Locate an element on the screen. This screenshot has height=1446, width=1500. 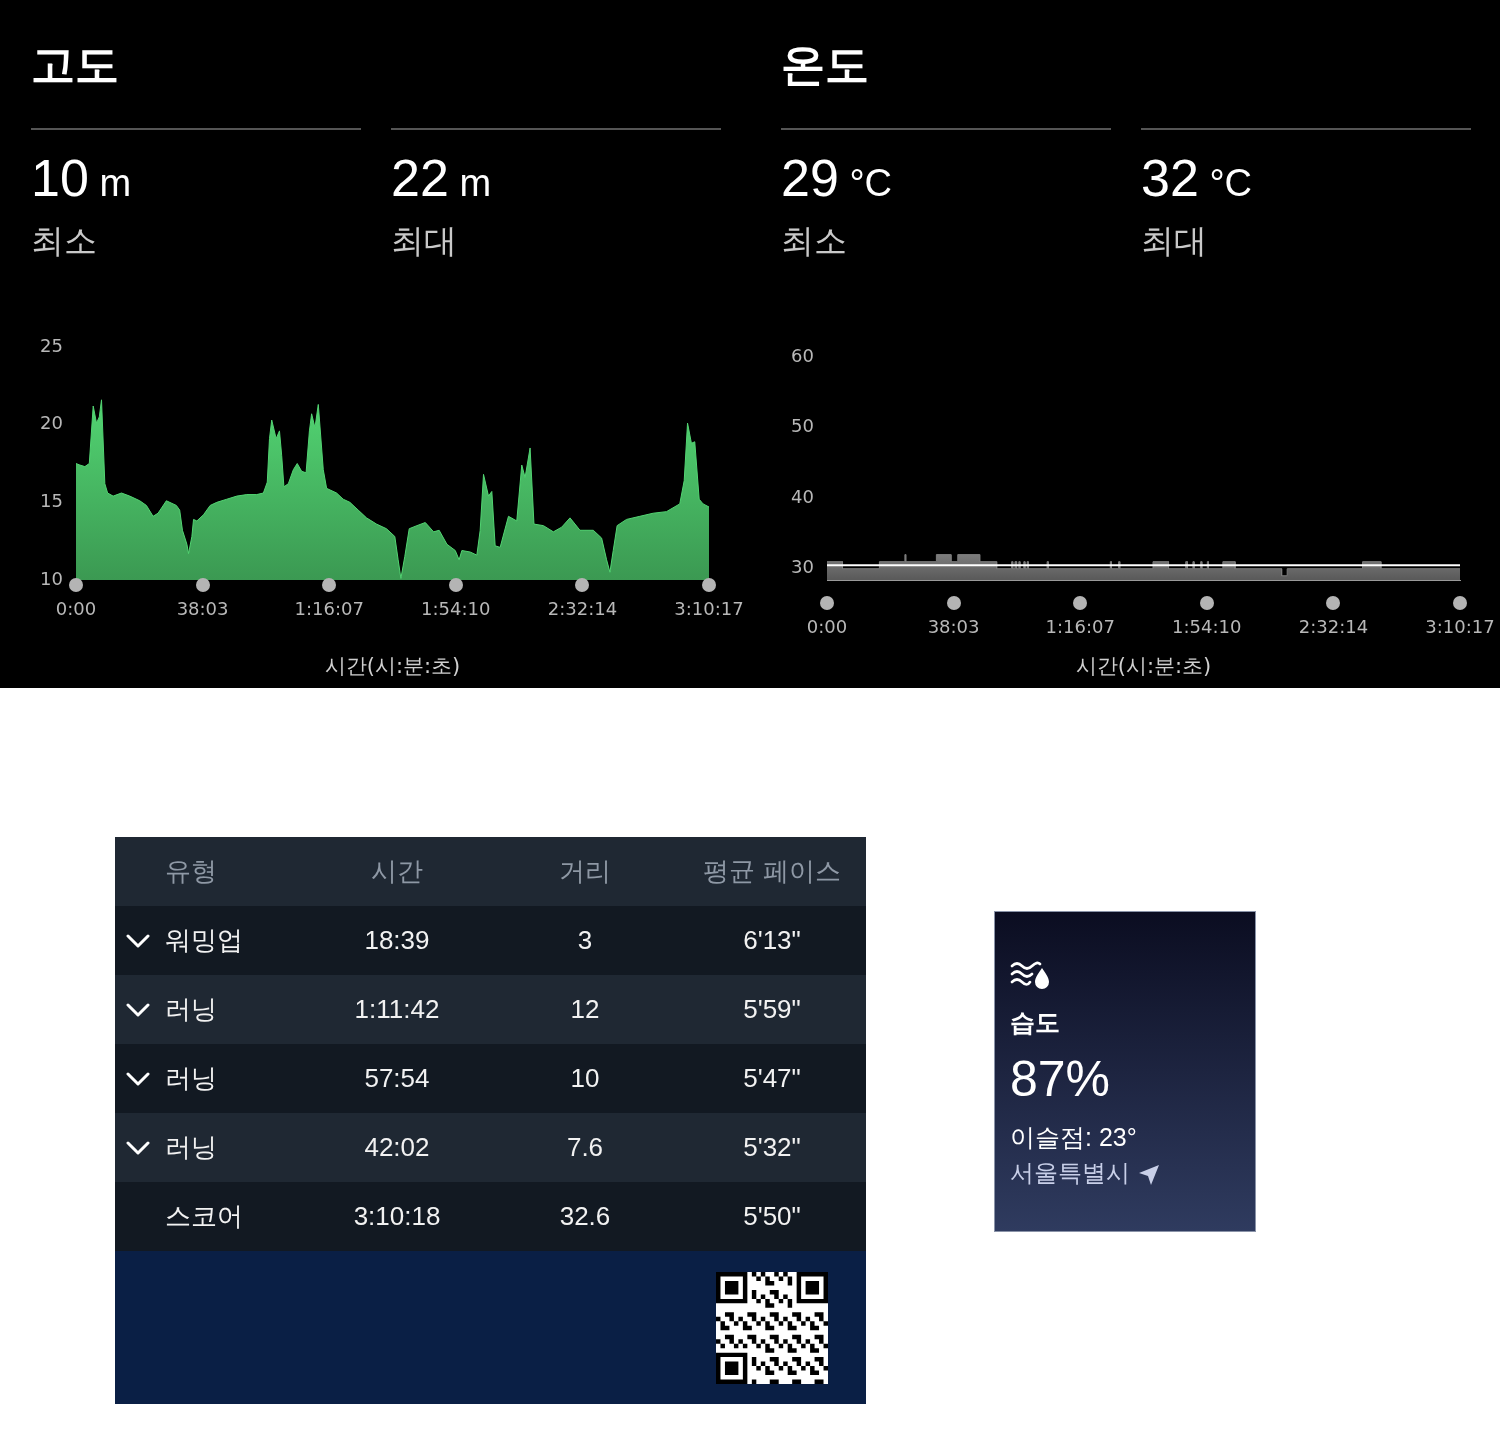
text: 57:54 is located at coordinates (397, 1078).